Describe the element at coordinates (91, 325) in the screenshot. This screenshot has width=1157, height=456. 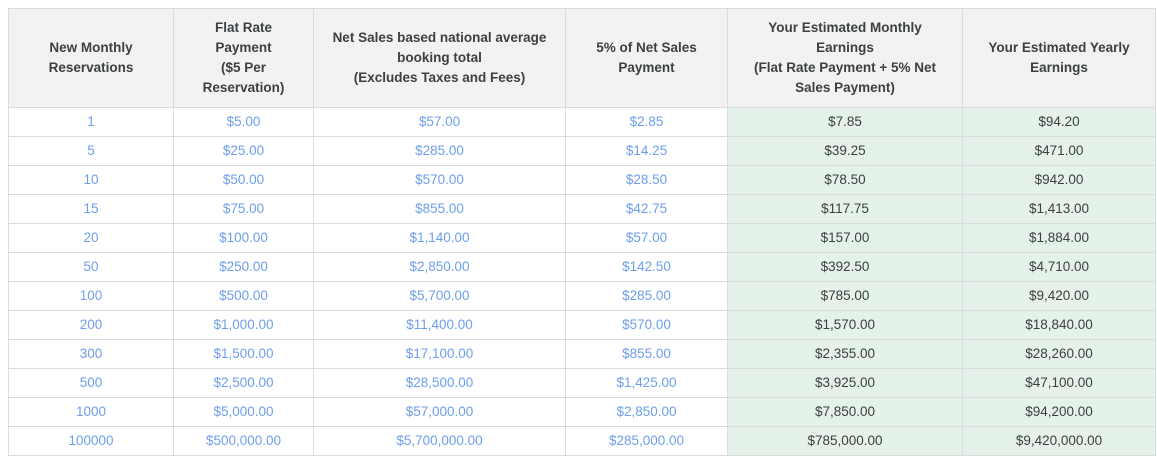
I see `value-cell: 200` at that location.